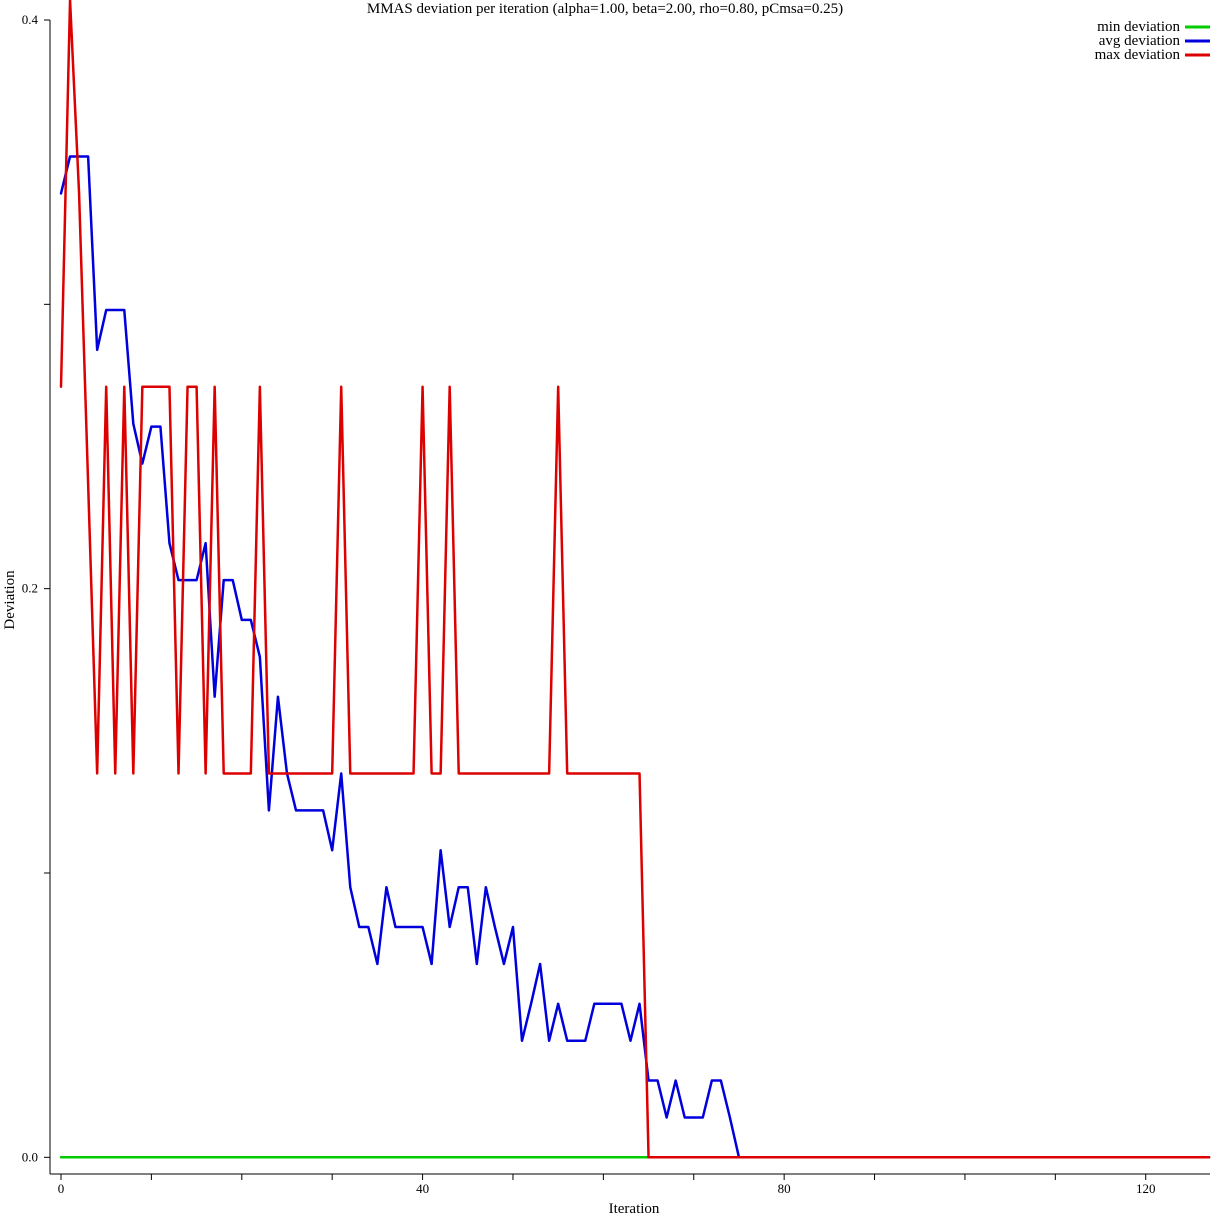 The height and width of the screenshot is (1218, 1218). Describe the element at coordinates (1140, 41) in the screenshot. I see `legend-label-avg-deviation: avg deviation` at that location.